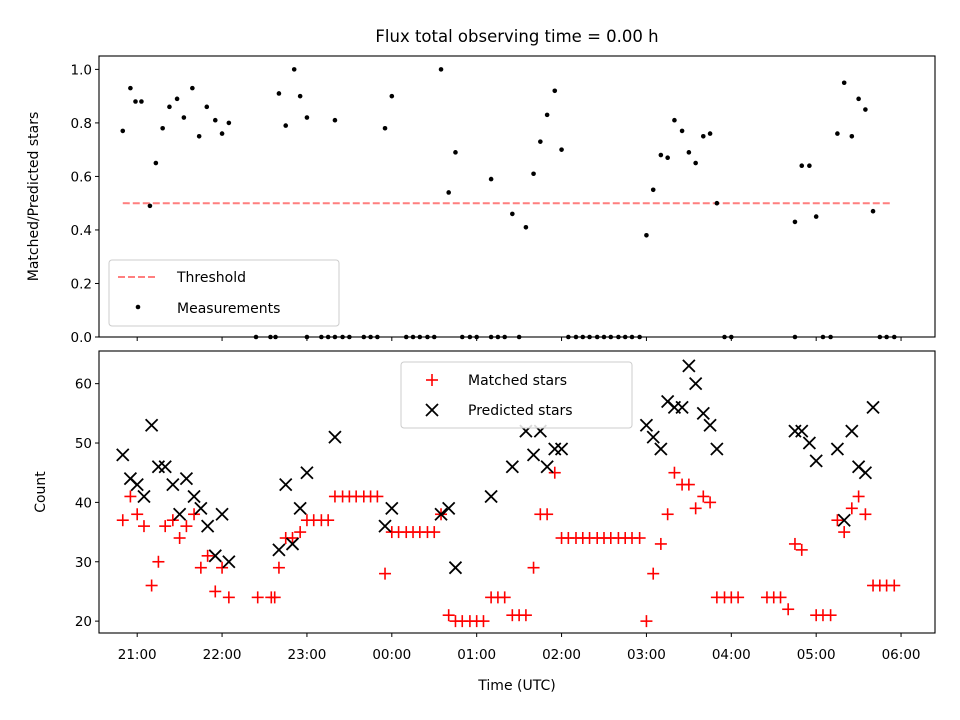 The height and width of the screenshot is (720, 960). Describe the element at coordinates (81, 70) in the screenshot. I see `top-y-tick-label: 1.0` at that location.